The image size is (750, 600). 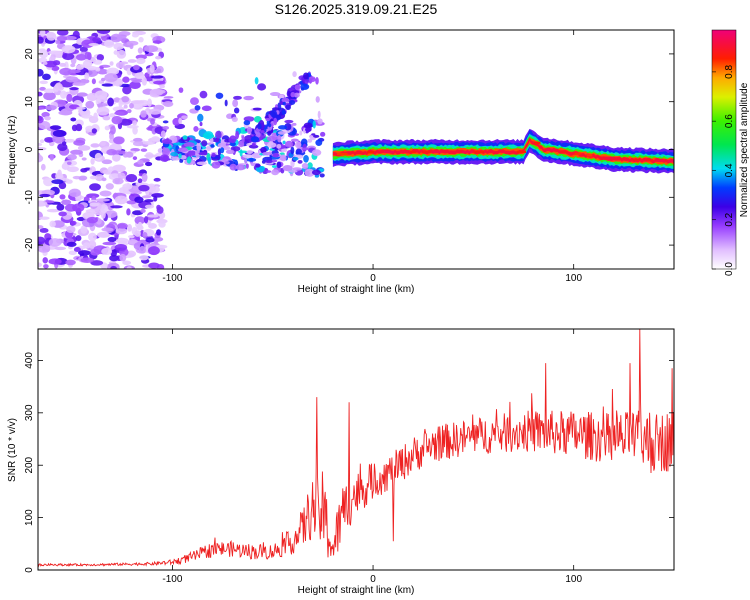 I want to click on spectrogram-xlabel: Height of straight line (km), so click(x=356, y=289).